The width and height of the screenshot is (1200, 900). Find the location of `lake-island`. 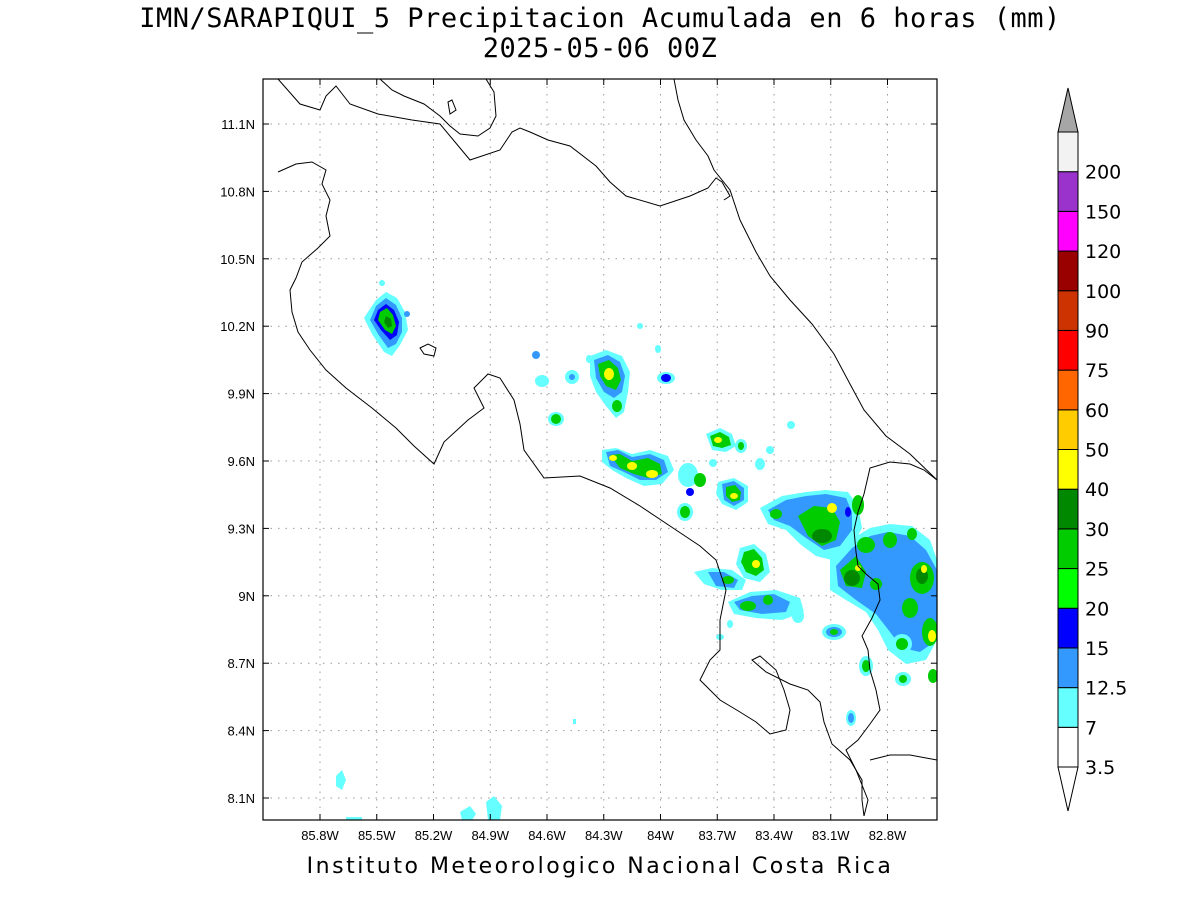

lake-island is located at coordinates (452, 107).